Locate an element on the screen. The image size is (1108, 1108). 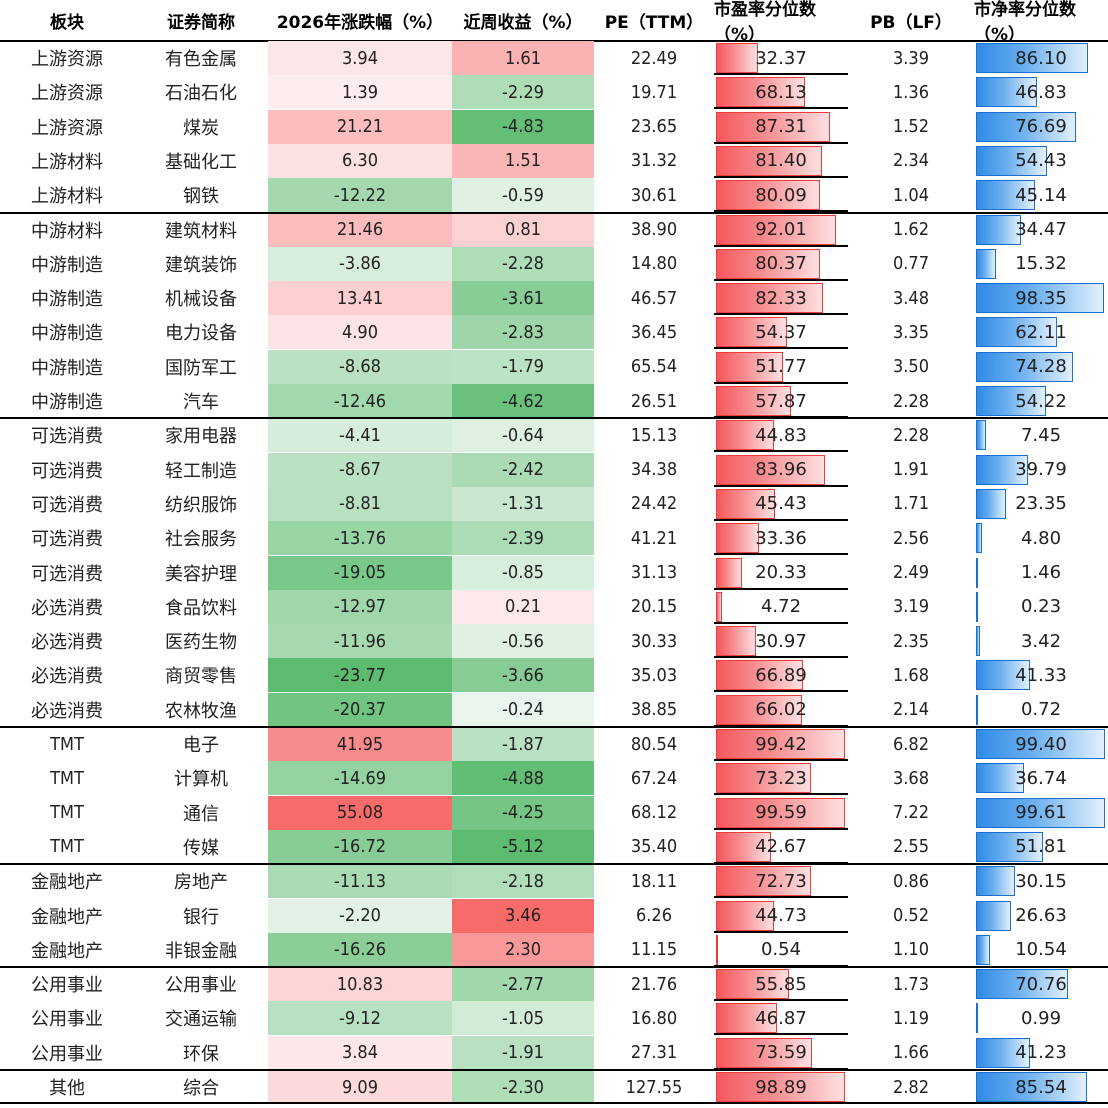
pb-percentile-cell: 26.63 is located at coordinates (1041, 915).